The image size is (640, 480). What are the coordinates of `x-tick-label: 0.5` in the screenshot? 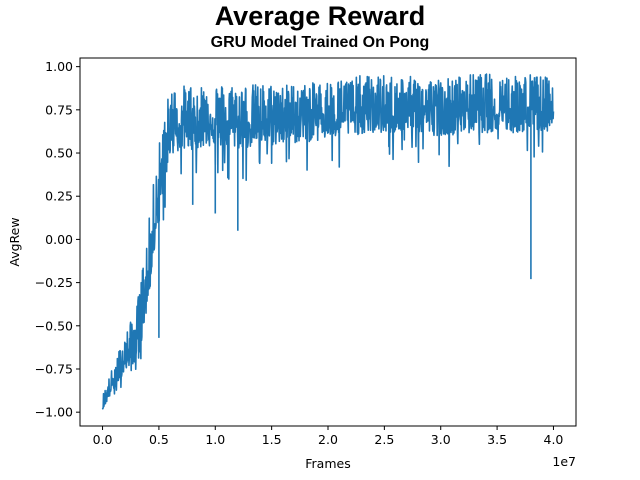 It's located at (159, 439).